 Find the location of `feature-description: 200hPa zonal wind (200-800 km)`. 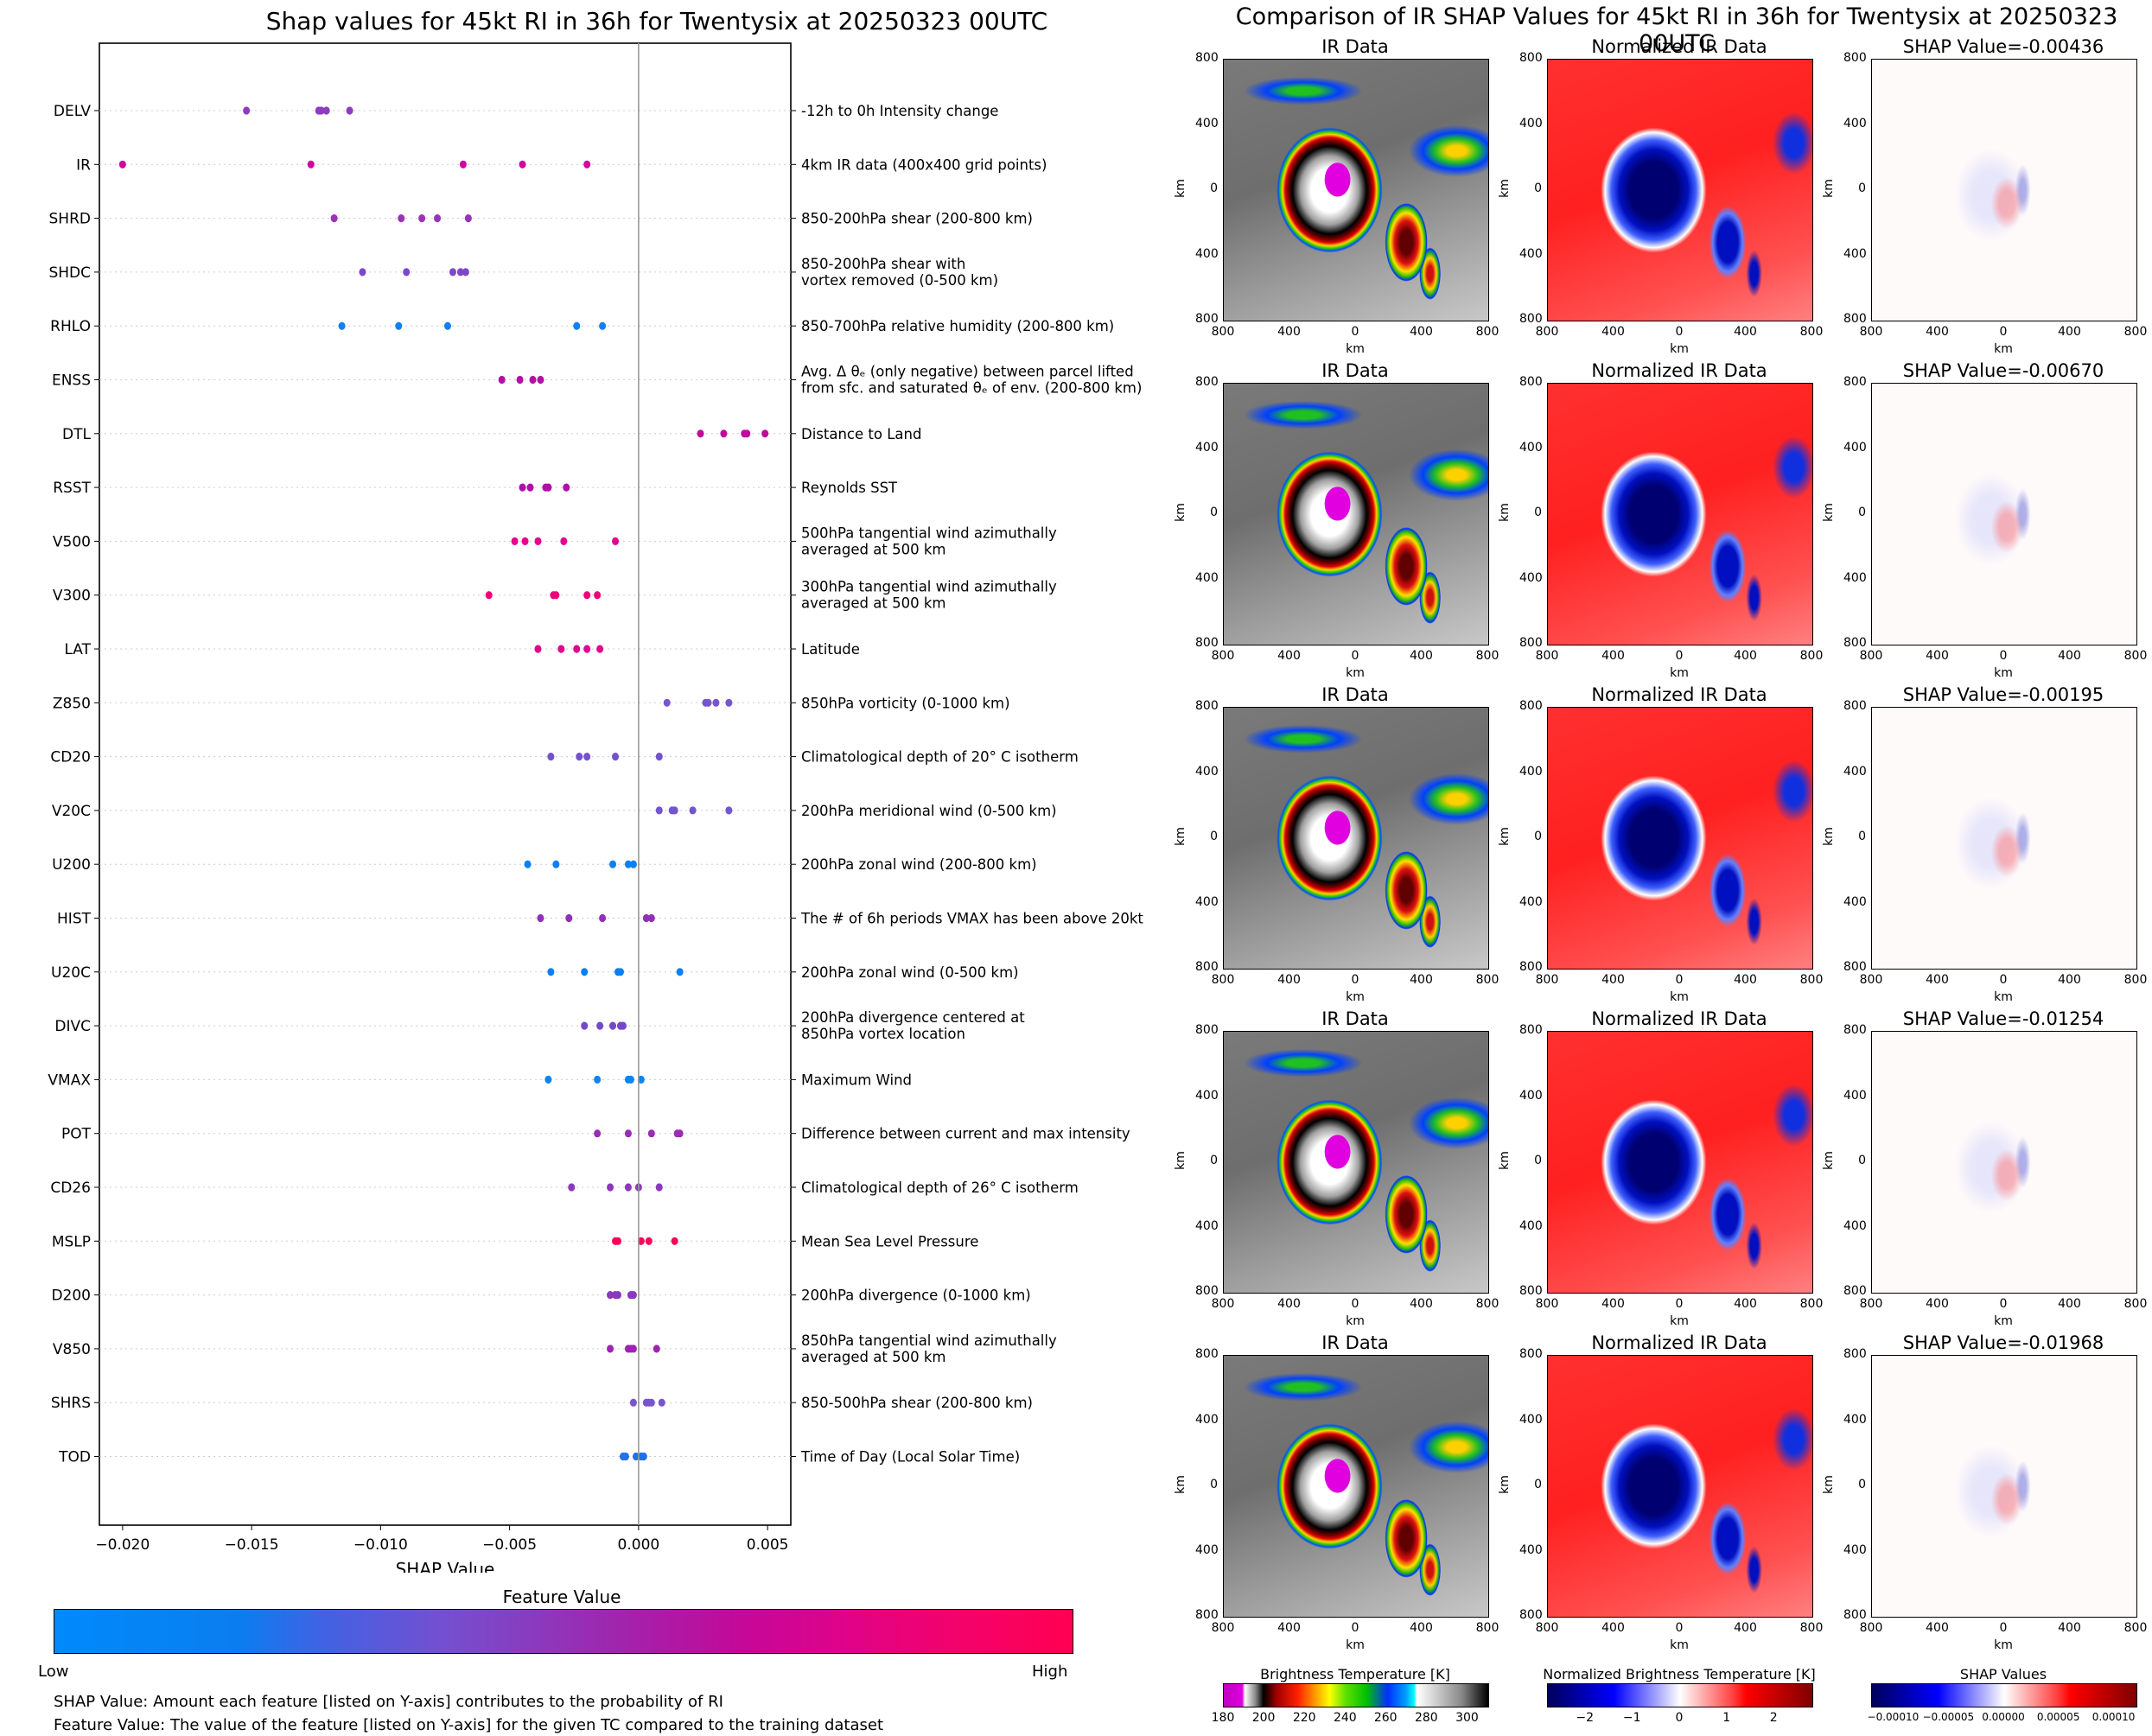

feature-description: 200hPa zonal wind (200-800 km) is located at coordinates (919, 864).